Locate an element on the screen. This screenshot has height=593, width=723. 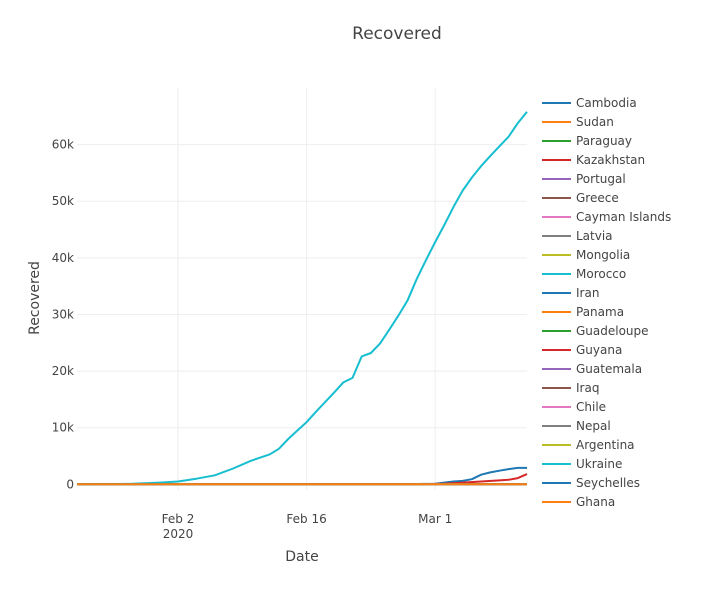
legend-item: Ukraine is located at coordinates (582, 464).